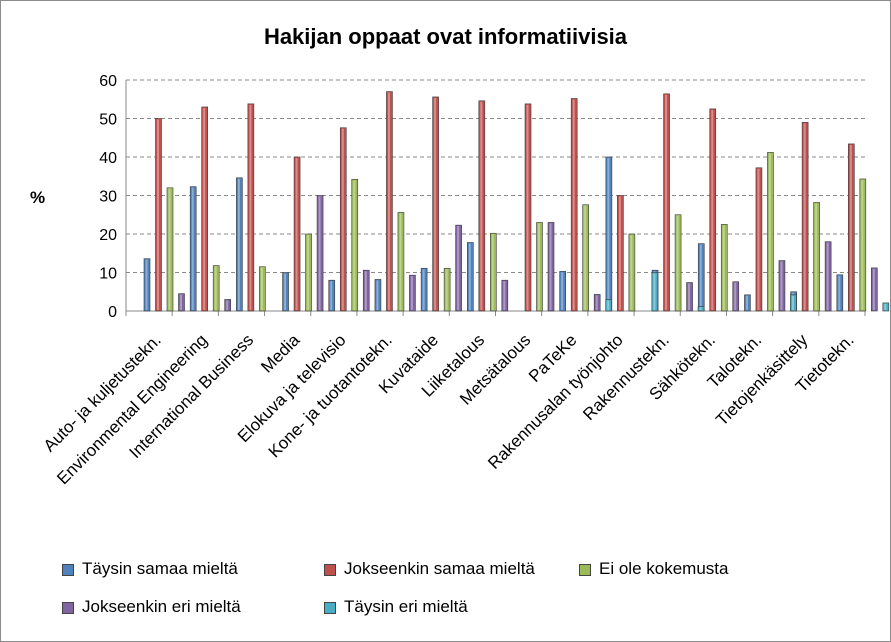  What do you see at coordinates (161, 606) in the screenshot?
I see `legend-label: Jokseenkin eri mieltä` at bounding box center [161, 606].